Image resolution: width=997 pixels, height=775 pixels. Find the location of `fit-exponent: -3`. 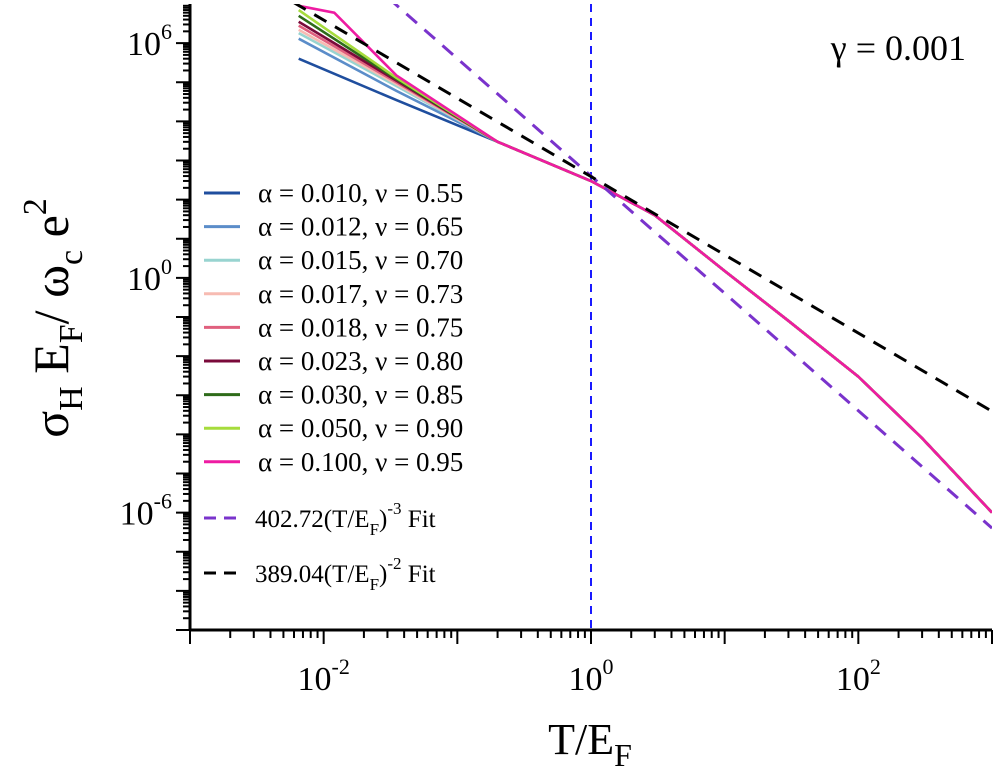

fit-exponent: -3 is located at coordinates (394, 508).